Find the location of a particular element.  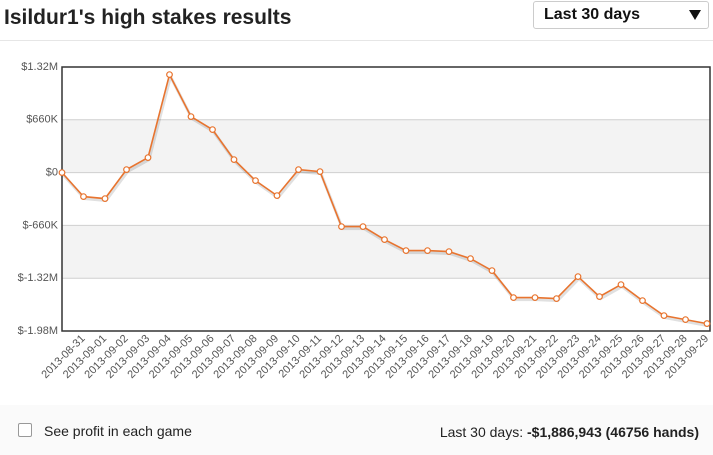

title: Isildur1's high stakes results is located at coordinates (148, 17).